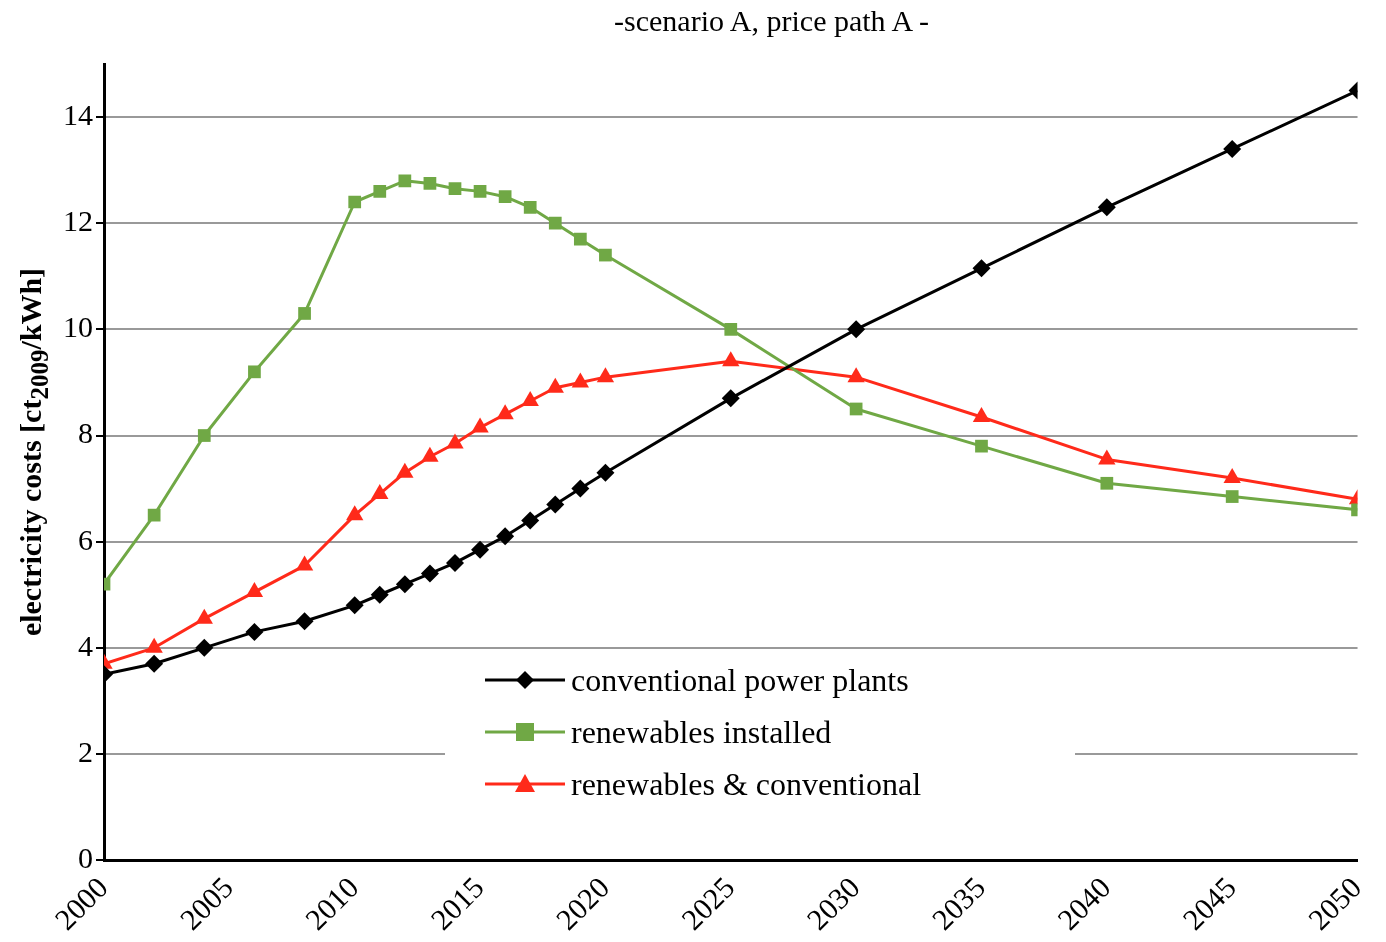 The image size is (1386, 942). I want to click on y-tick-label: 2, so click(85, 751).